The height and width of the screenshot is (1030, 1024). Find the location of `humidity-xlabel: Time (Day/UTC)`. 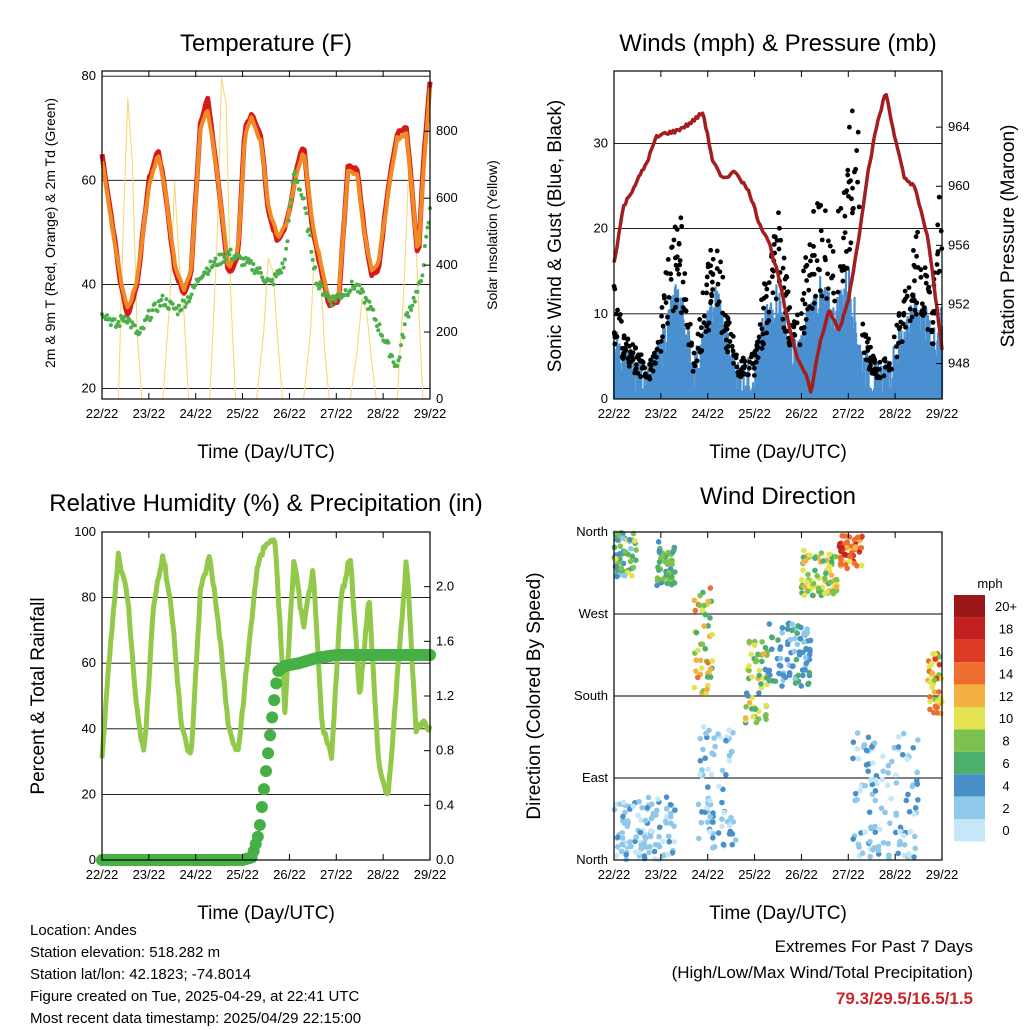

humidity-xlabel: Time (Day/UTC) is located at coordinates (266, 913).